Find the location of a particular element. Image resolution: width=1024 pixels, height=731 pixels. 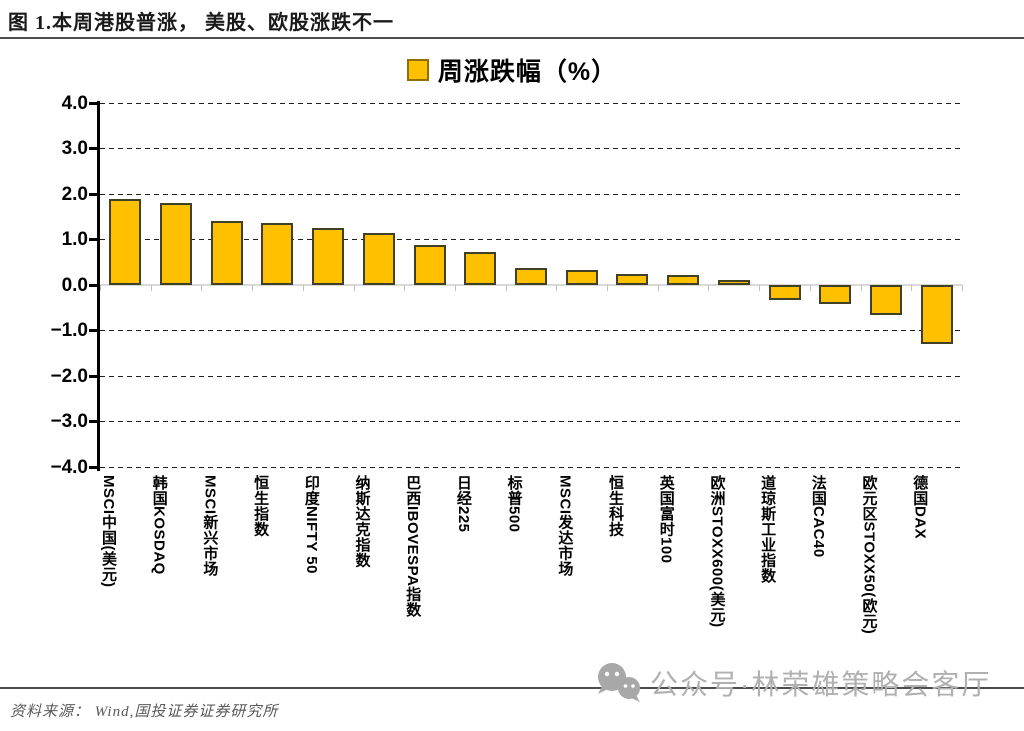

y-axis-tick-label: −2.0 is located at coordinates (69, 376).